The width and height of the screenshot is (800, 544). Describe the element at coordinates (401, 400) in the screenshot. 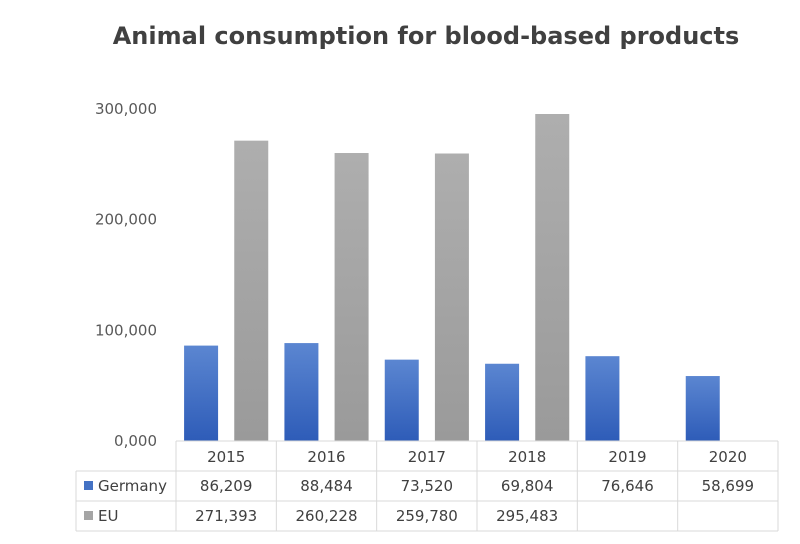

I see `bar-germany-2017` at that location.